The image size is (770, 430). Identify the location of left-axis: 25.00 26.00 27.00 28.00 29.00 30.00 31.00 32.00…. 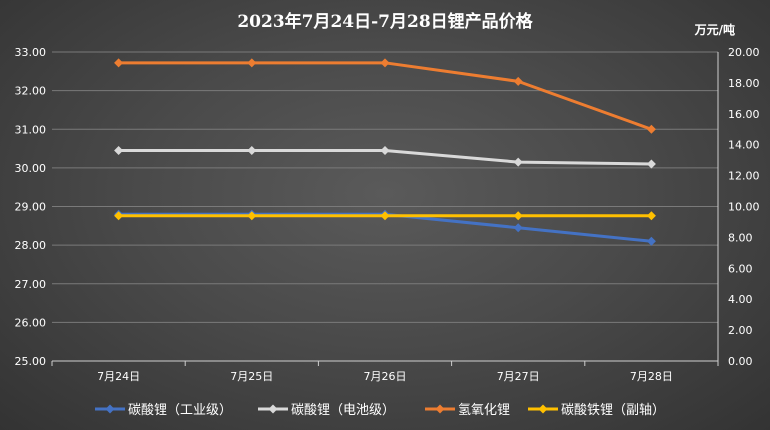
(31, 207).